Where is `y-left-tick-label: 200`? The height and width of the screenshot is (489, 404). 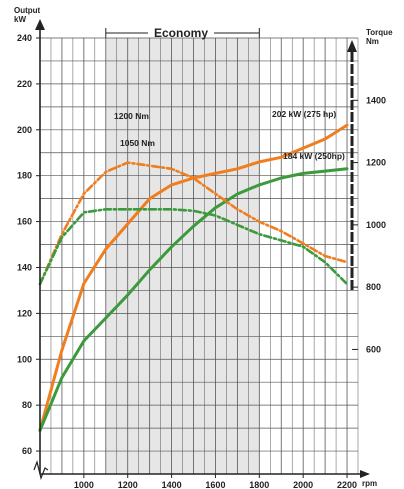 y-left-tick-label: 200 is located at coordinates (24, 130).